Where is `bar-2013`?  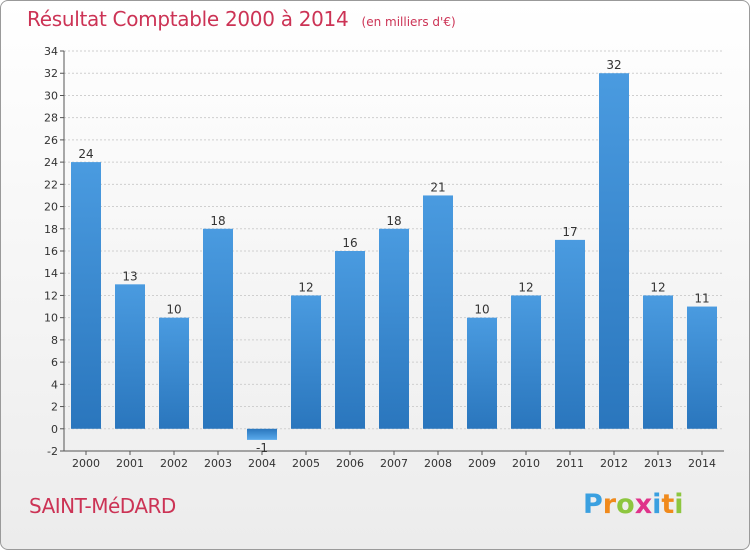
bar-2013 is located at coordinates (658, 362).